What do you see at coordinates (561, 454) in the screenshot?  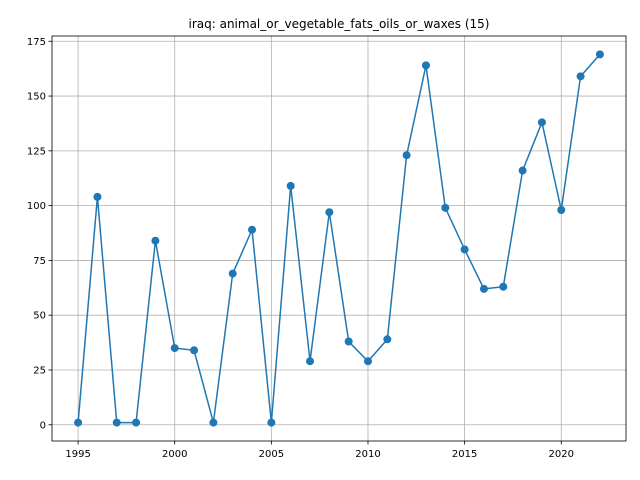 I see `x-tick-label: 2020` at bounding box center [561, 454].